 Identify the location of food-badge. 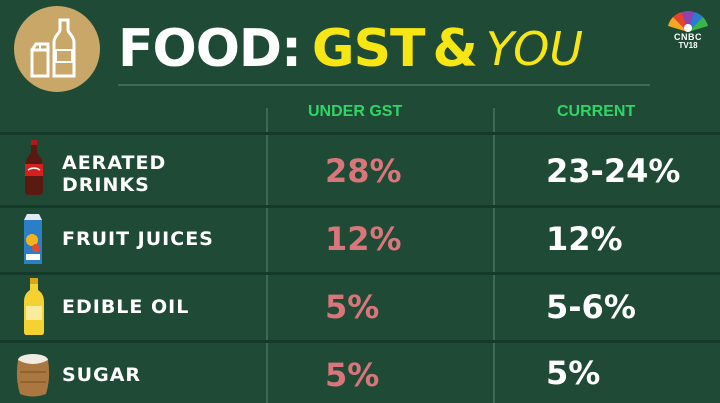
(57, 49).